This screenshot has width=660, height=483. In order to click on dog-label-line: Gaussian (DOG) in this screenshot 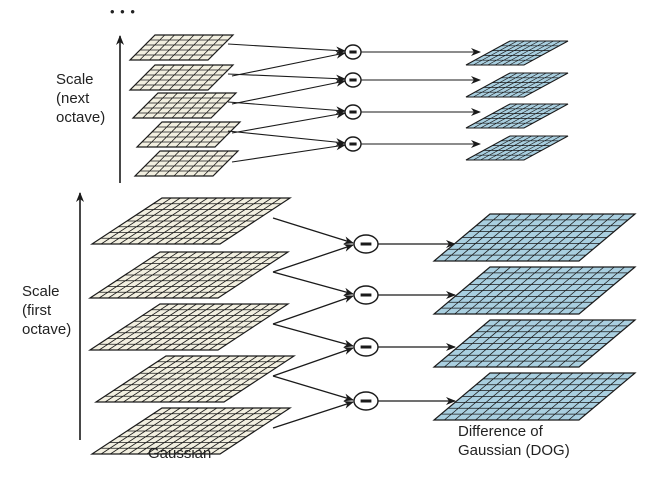, I will do `click(514, 450)`.